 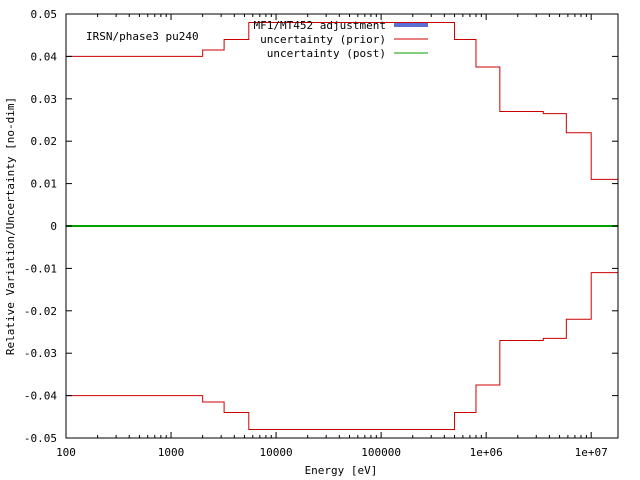 What do you see at coordinates (40, 438) in the screenshot?
I see `y-tick-label: -0.05` at bounding box center [40, 438].